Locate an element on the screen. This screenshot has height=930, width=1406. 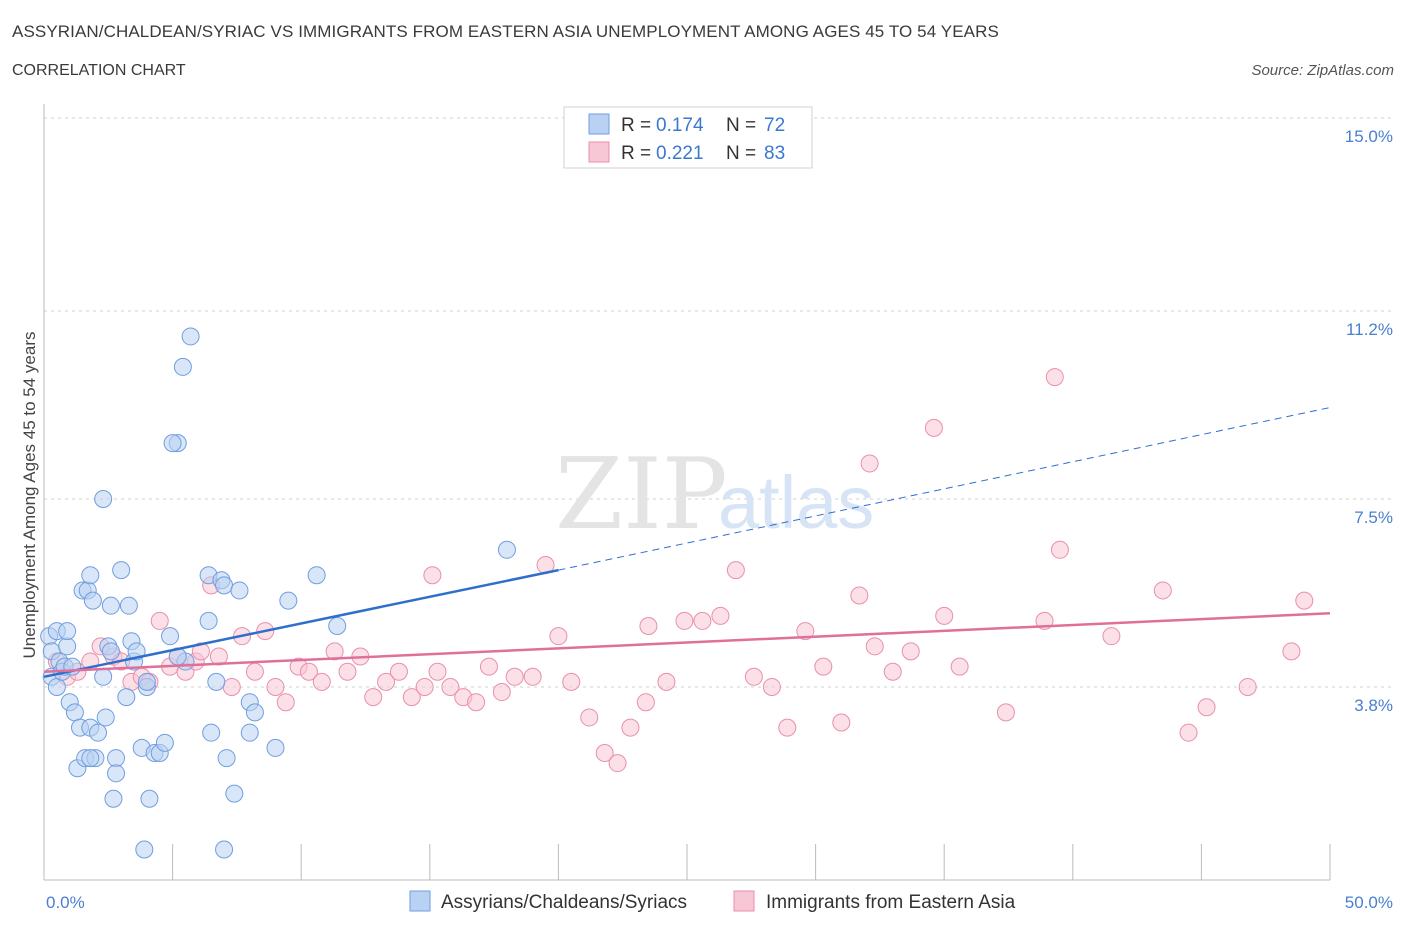
x-tick-label-min: 0.0% is located at coordinates (65, 902).